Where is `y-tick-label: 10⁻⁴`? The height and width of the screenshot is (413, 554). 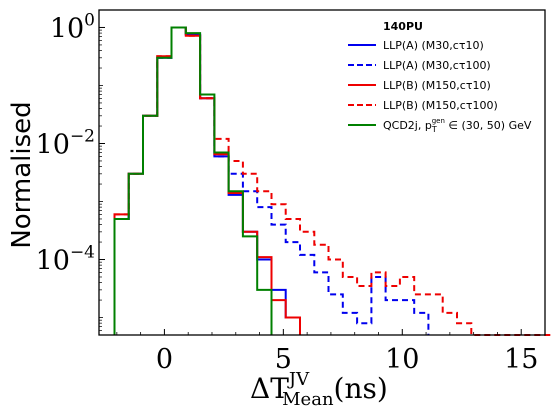
y-tick-label: 10⁻⁴ is located at coordinates (65, 260).